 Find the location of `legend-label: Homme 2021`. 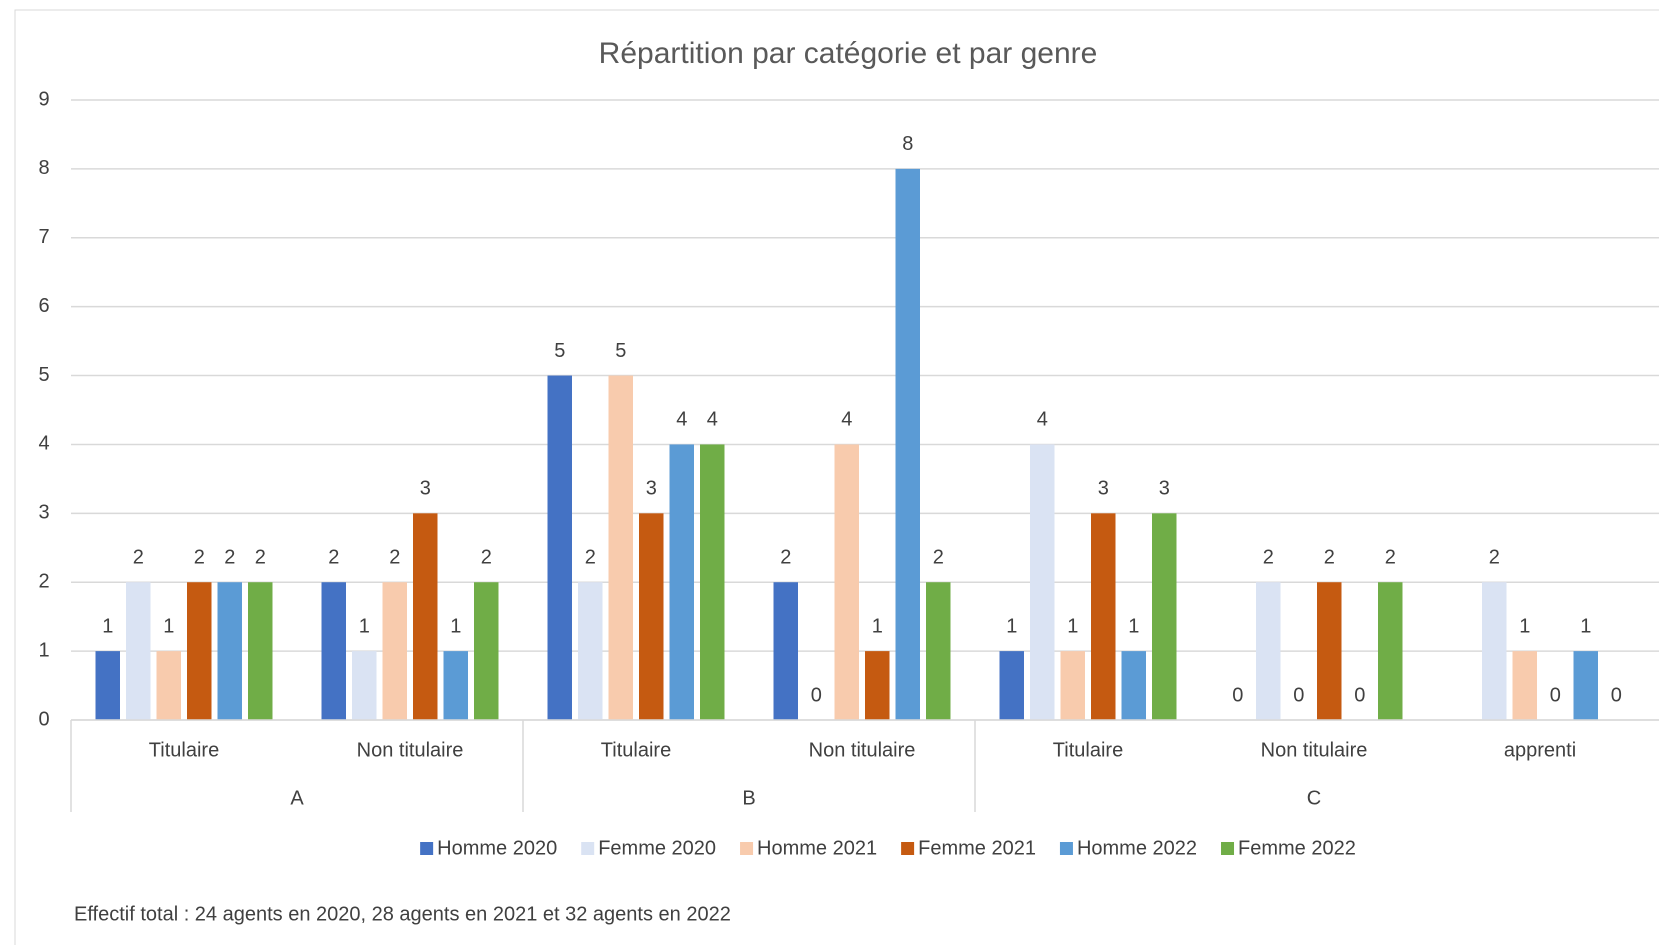

legend-label: Homme 2021 is located at coordinates (817, 848).